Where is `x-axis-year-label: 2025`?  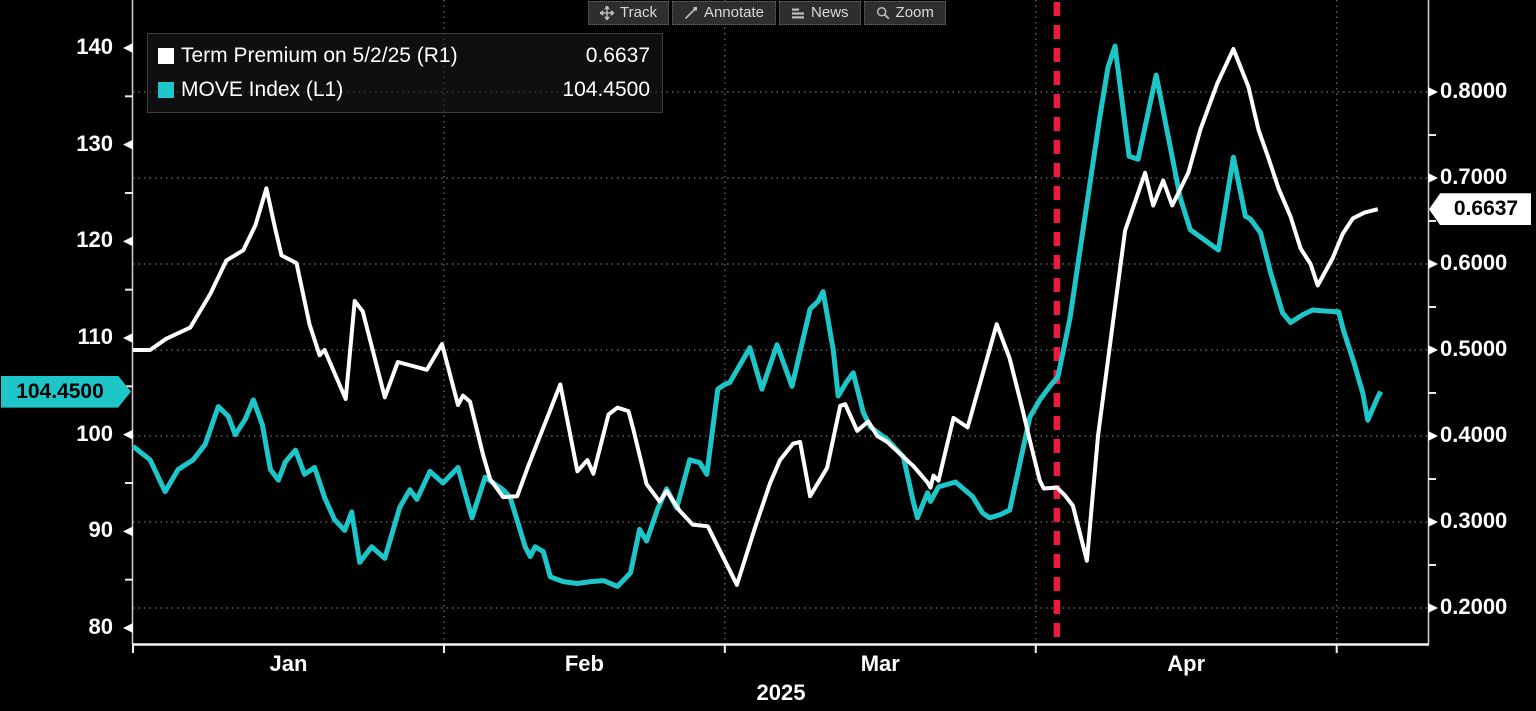 x-axis-year-label: 2025 is located at coordinates (781, 692).